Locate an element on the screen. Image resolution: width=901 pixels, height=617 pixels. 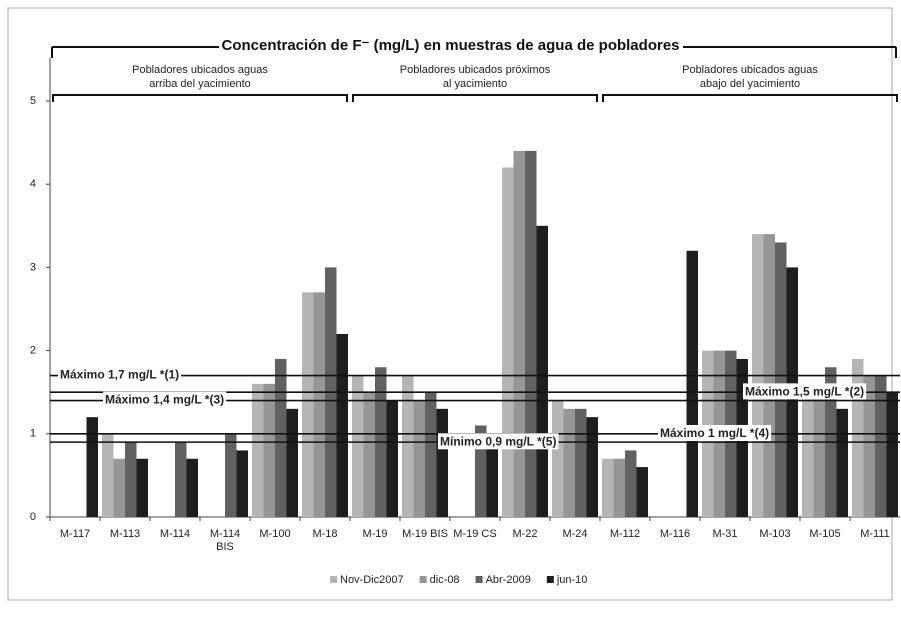
x-tick-label: M-19 BIS is located at coordinates (425, 534).